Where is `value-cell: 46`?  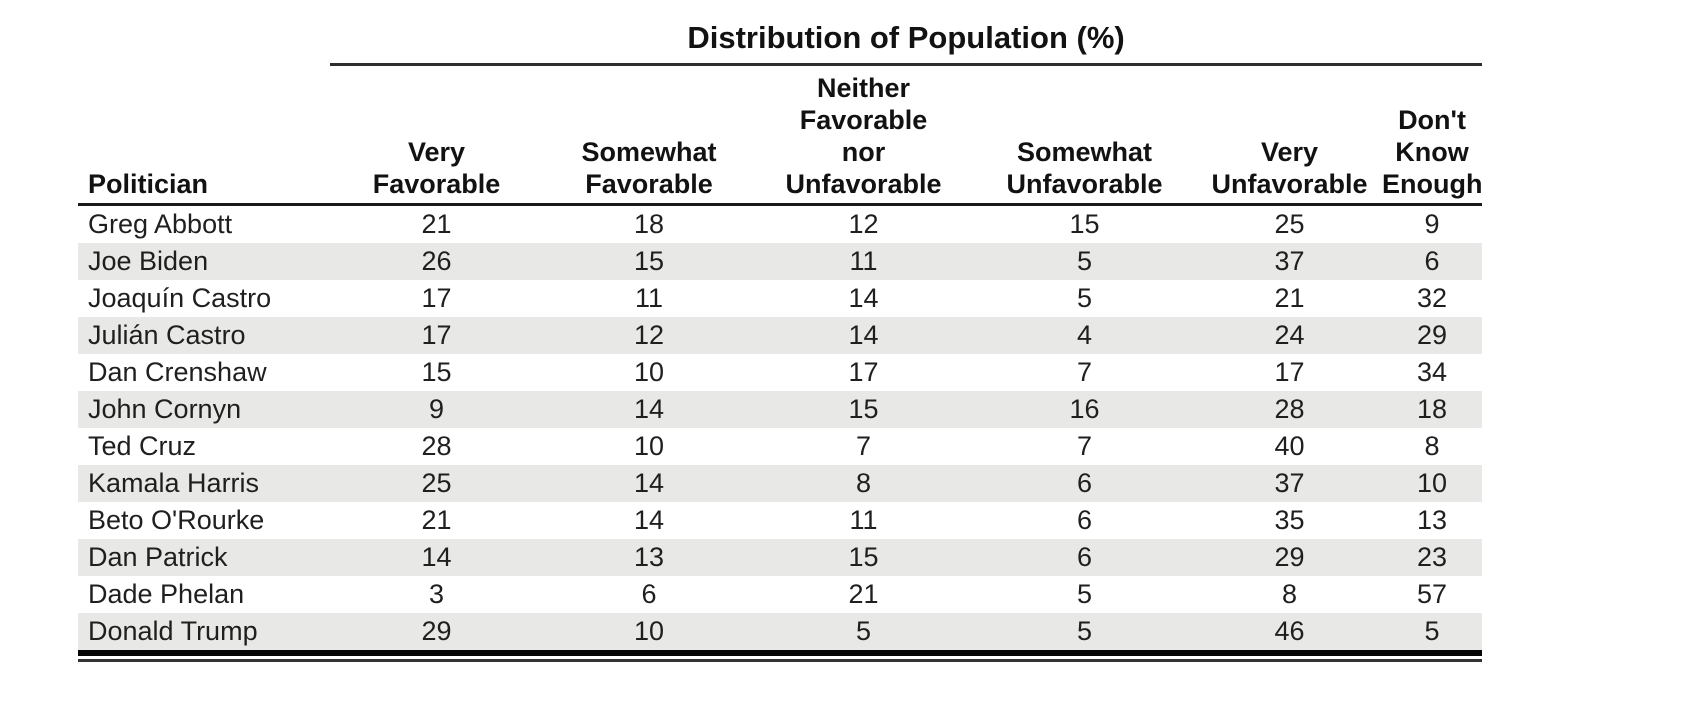 value-cell: 46 is located at coordinates (1289, 634).